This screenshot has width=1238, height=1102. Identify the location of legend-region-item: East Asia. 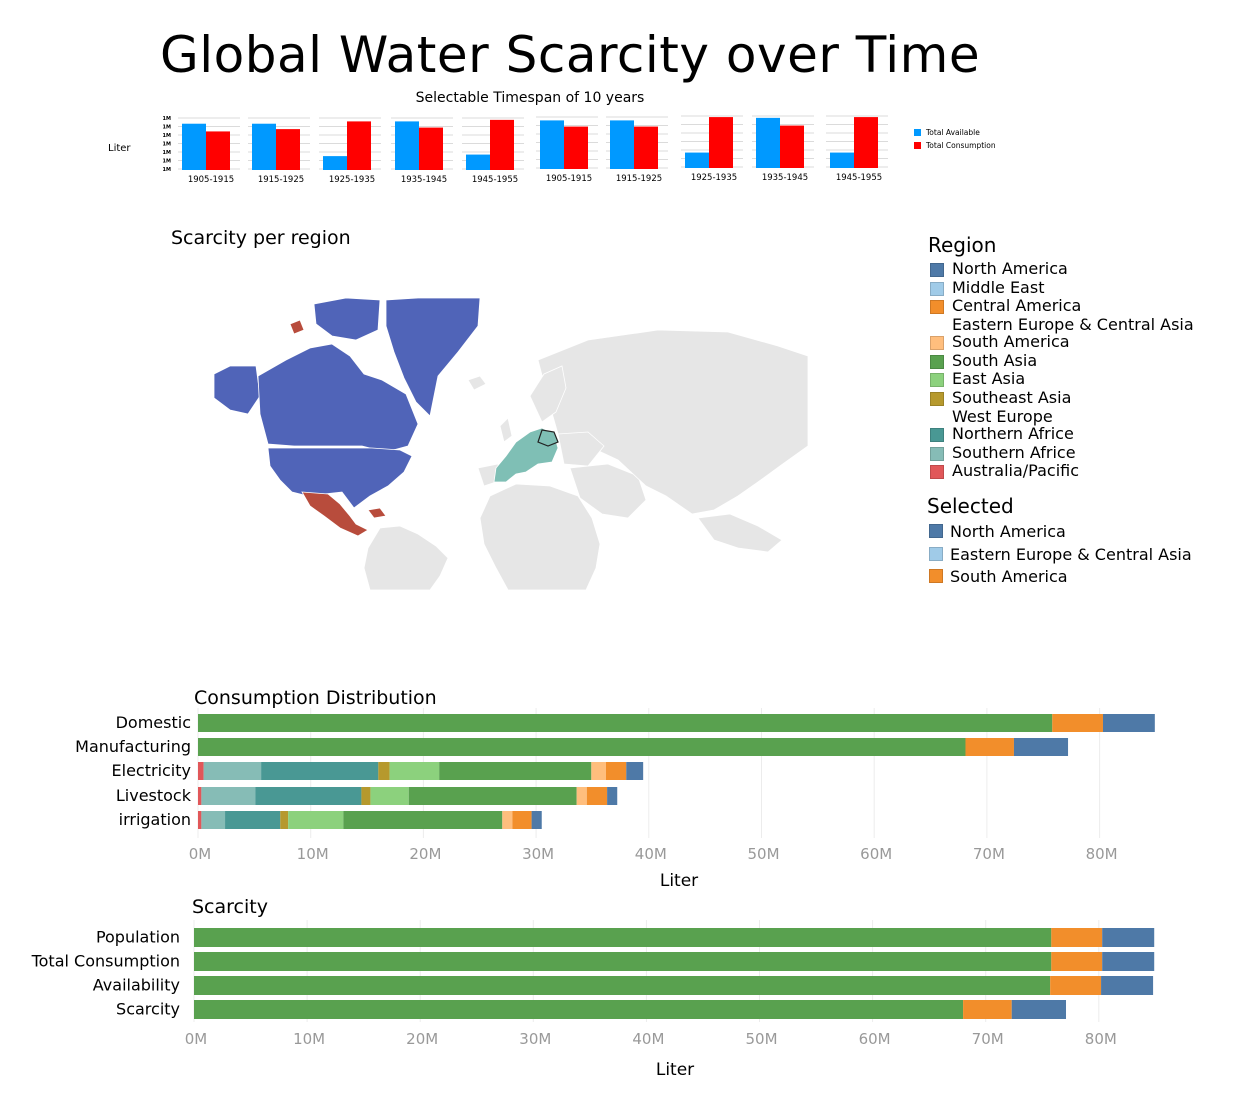
(1061, 379).